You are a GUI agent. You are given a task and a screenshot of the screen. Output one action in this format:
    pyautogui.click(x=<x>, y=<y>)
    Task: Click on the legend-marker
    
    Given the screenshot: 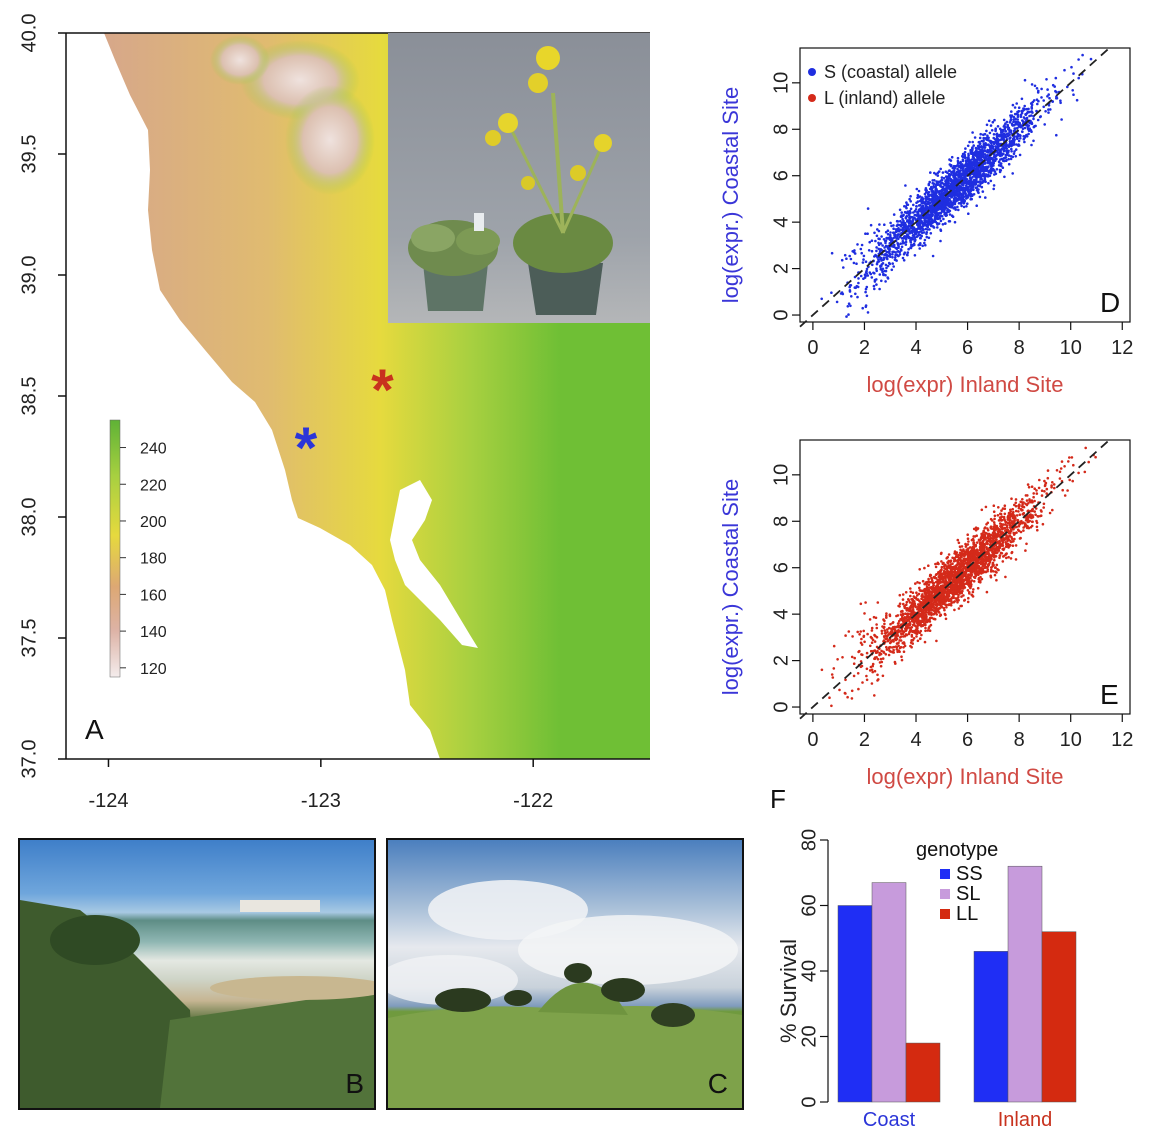 What is the action you would take?
    pyautogui.click(x=812, y=72)
    